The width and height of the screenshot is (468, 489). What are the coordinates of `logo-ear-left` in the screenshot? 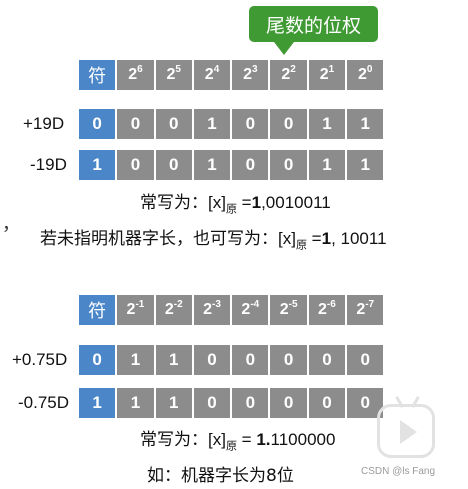 It's located at (399, 402).